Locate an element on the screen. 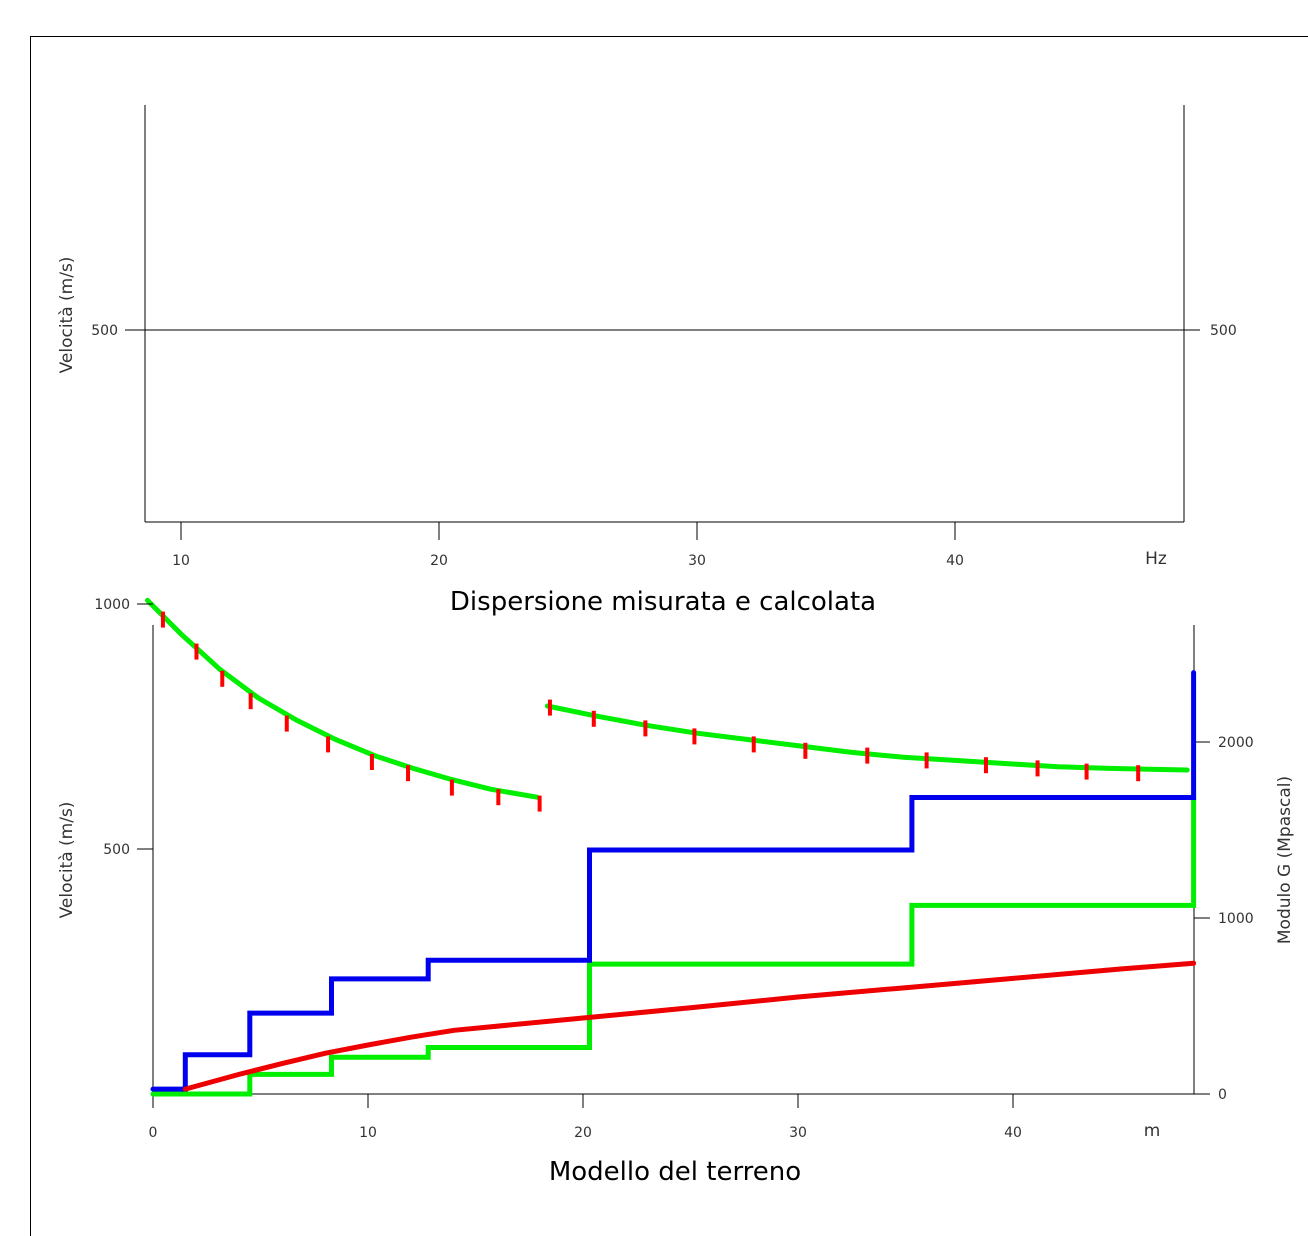 This screenshot has width=1308, height=1236. terrain-y-right-tick-label-0: 0 is located at coordinates (1222, 1095).